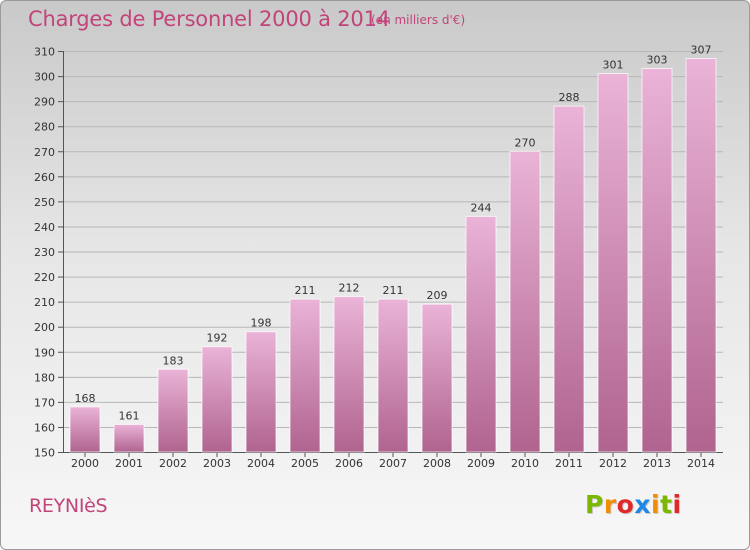 The width and height of the screenshot is (750, 550). I want to click on bar-2012, so click(613, 263).